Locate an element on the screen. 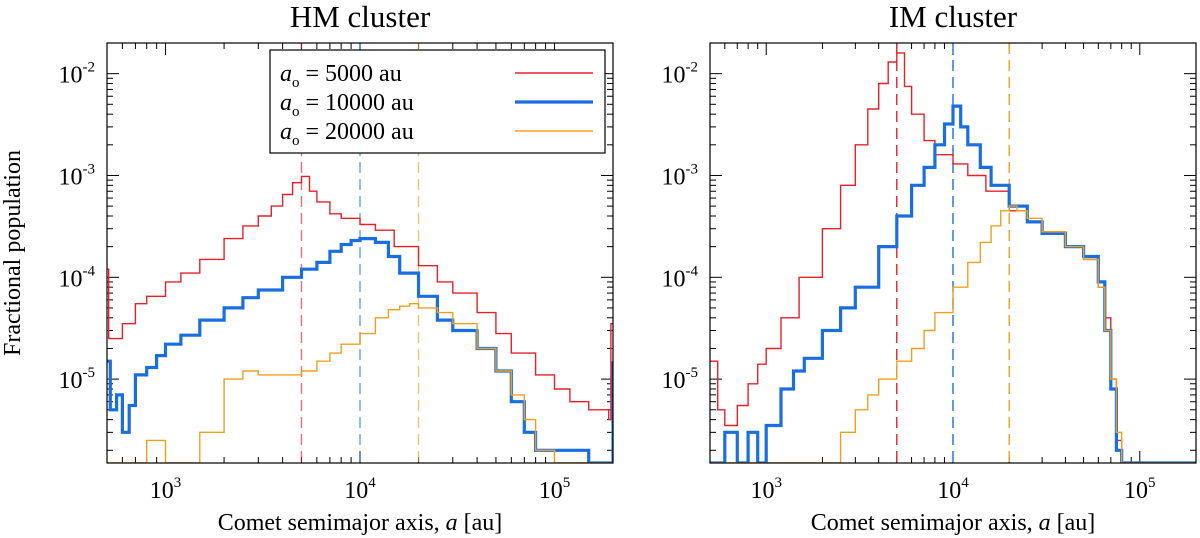 The image size is (1200, 538). legend-label: ao = 10000 au is located at coordinates (347, 105).